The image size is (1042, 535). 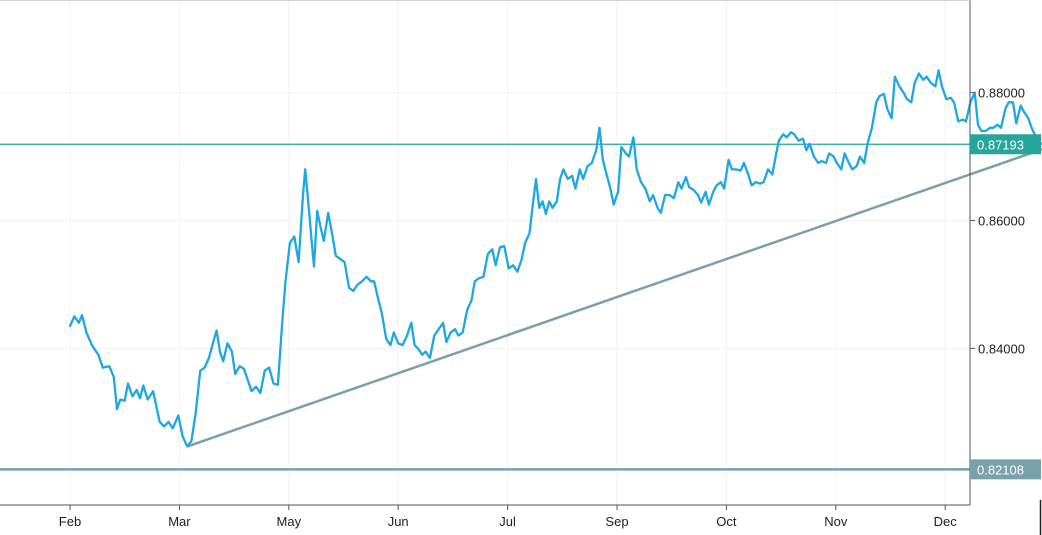 What do you see at coordinates (946, 521) in the screenshot?
I see `x-tick-label: Dec` at bounding box center [946, 521].